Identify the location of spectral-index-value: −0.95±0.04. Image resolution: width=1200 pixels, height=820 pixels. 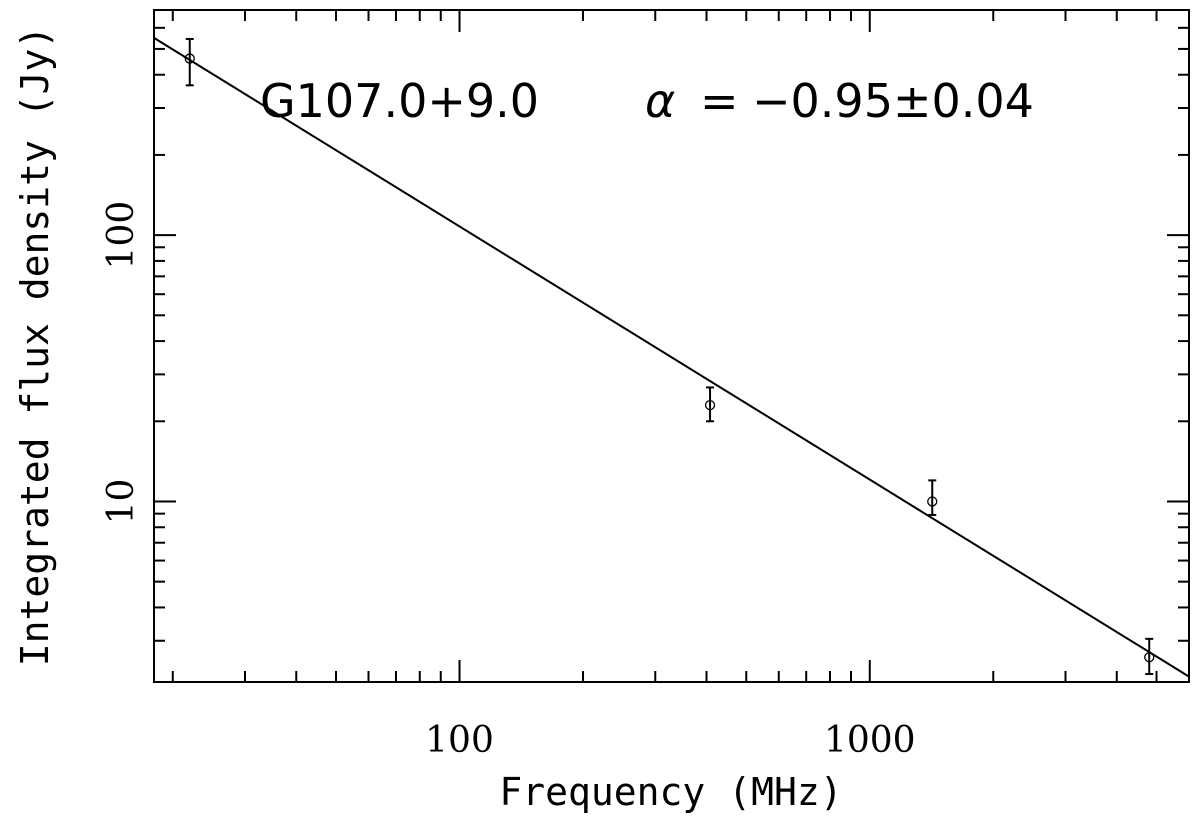
(893, 101).